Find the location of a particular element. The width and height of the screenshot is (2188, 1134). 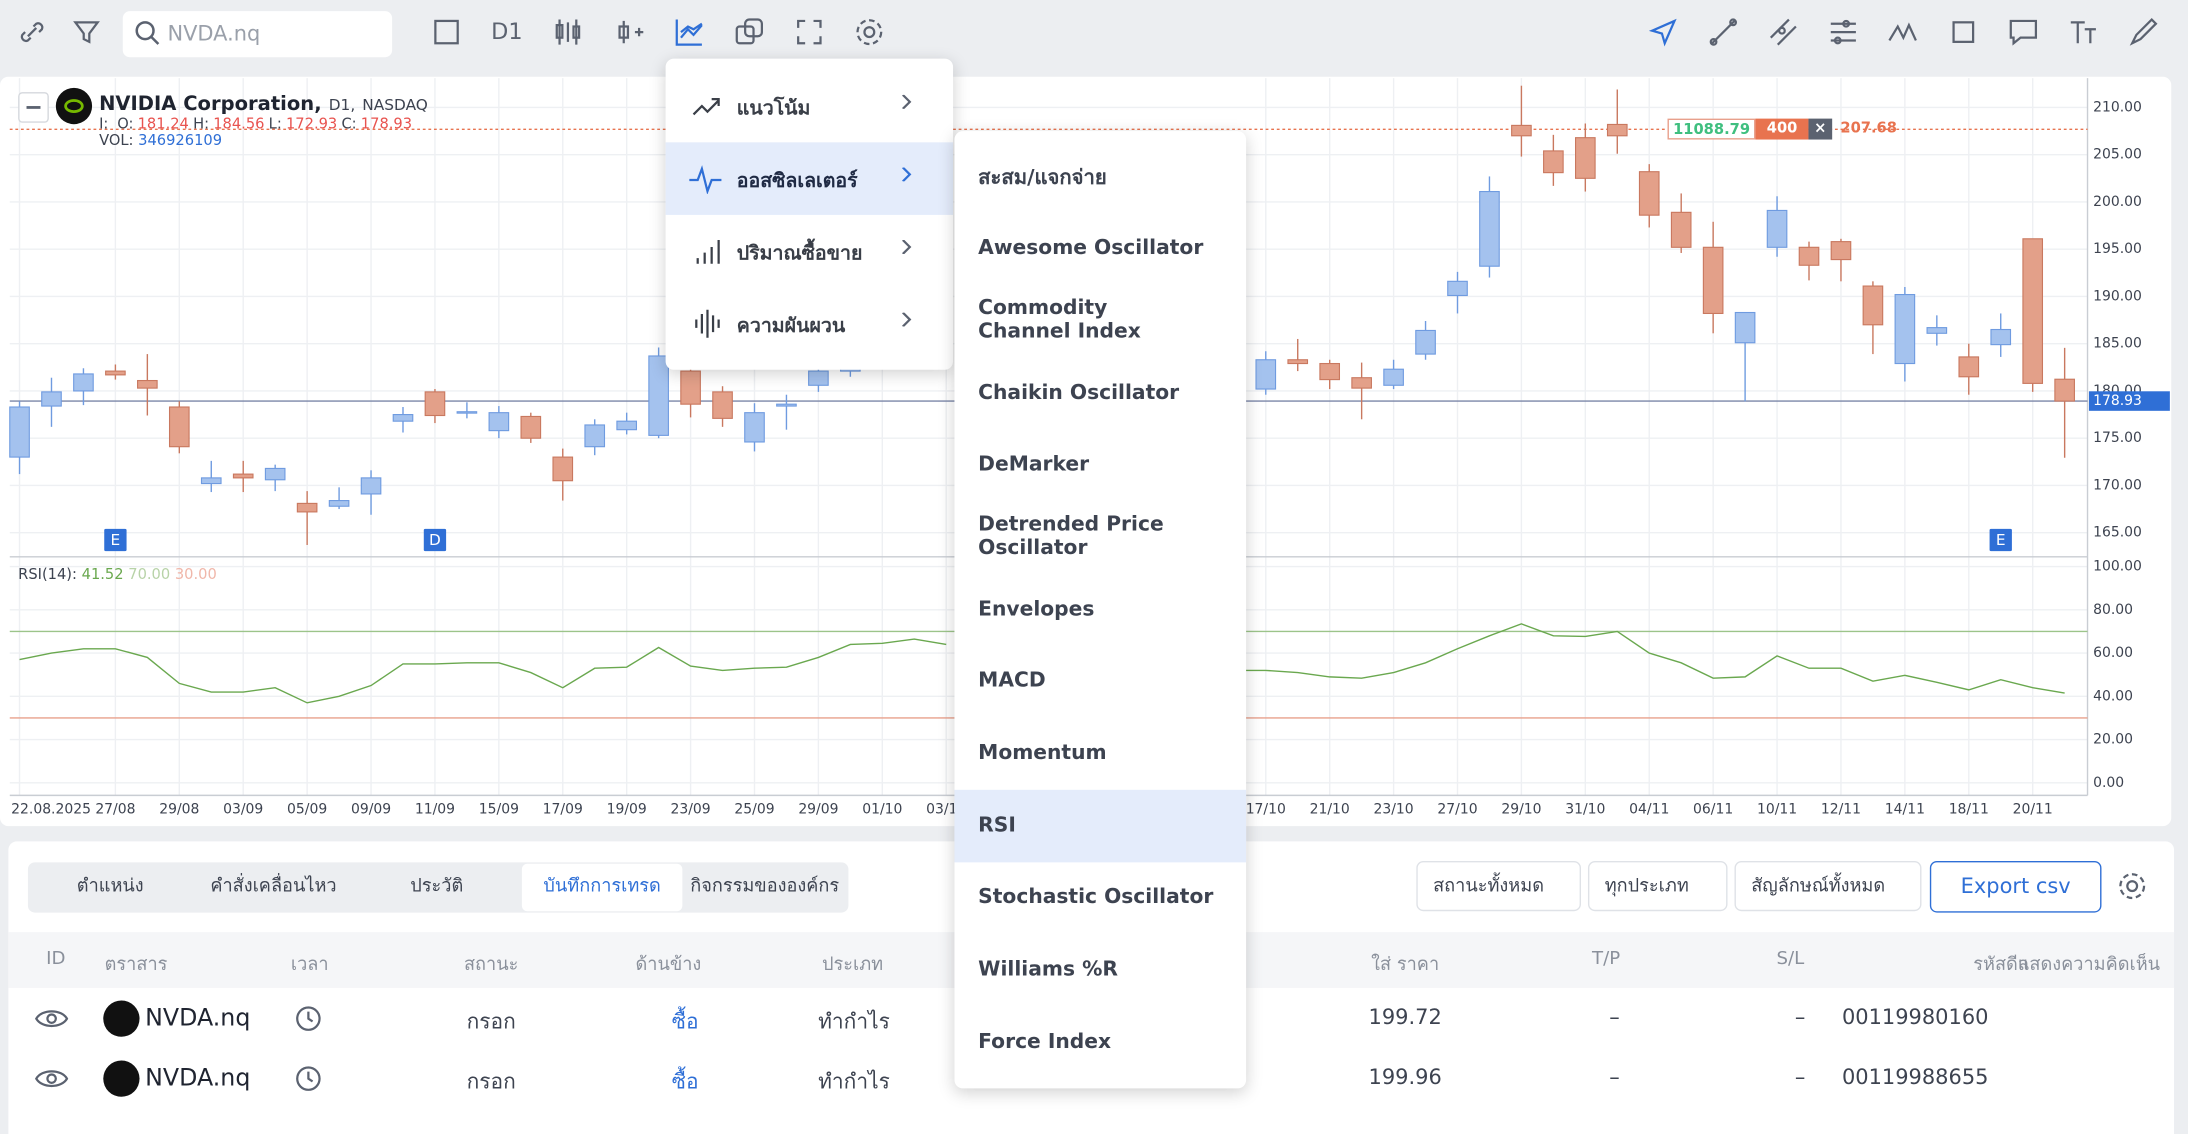

tab-active: บันทึกการเทรด is located at coordinates (602, 887).